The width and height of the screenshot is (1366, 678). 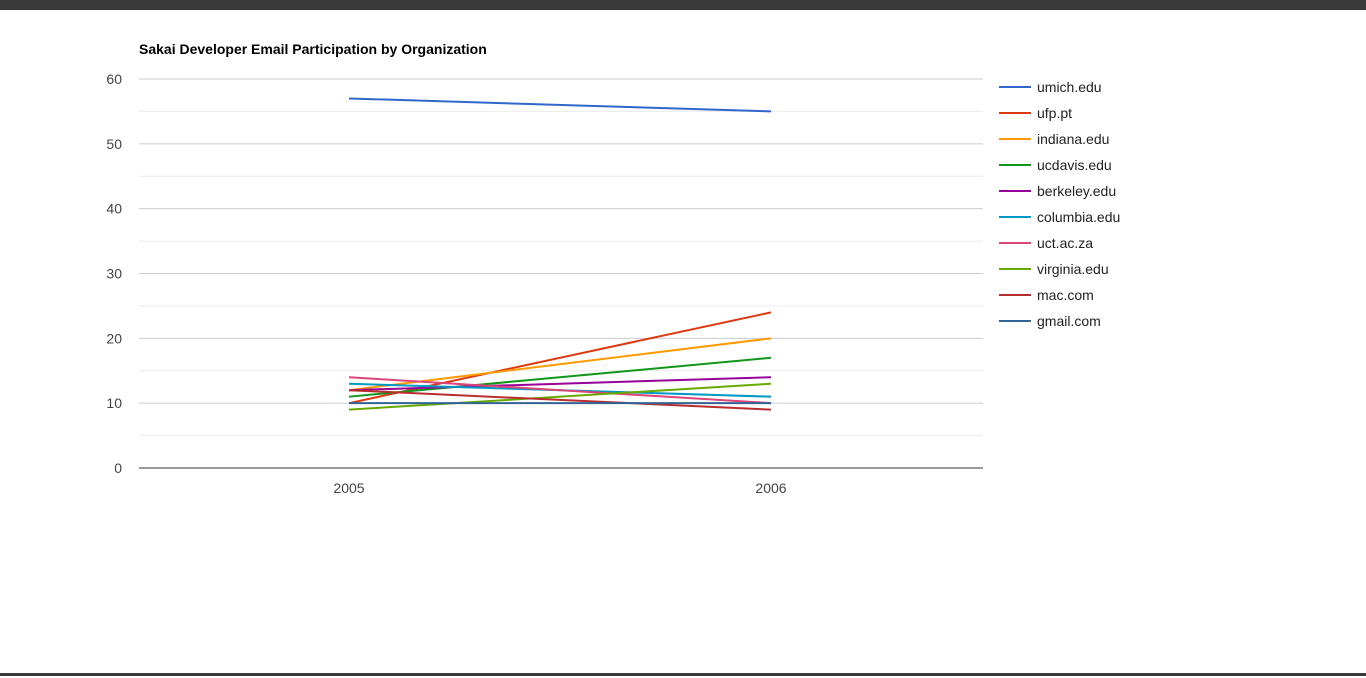 I want to click on x-tick-label: 2005, so click(x=348, y=488).